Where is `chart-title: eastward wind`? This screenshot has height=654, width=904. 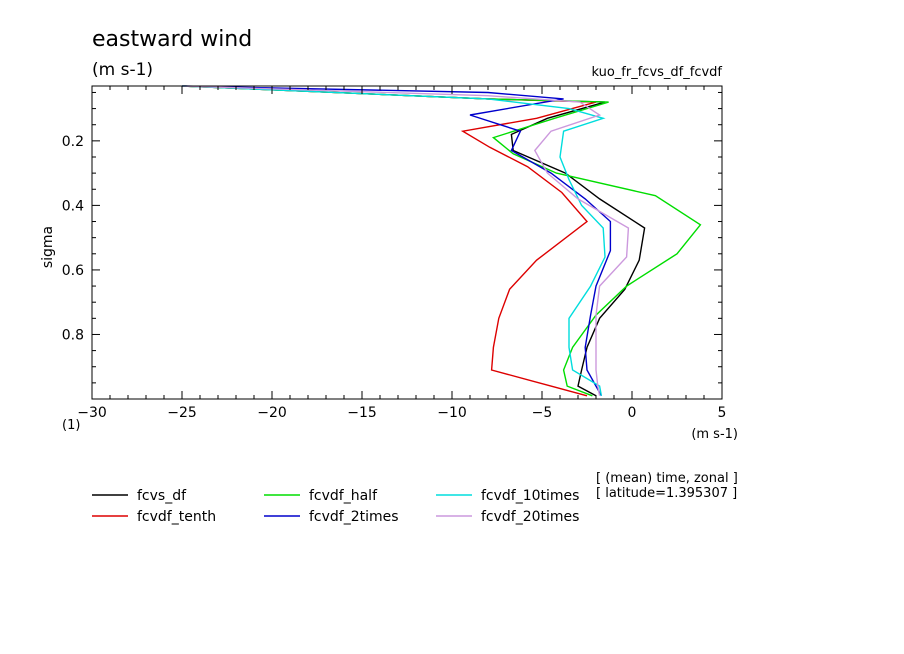
chart-title: eastward wind is located at coordinates (172, 39).